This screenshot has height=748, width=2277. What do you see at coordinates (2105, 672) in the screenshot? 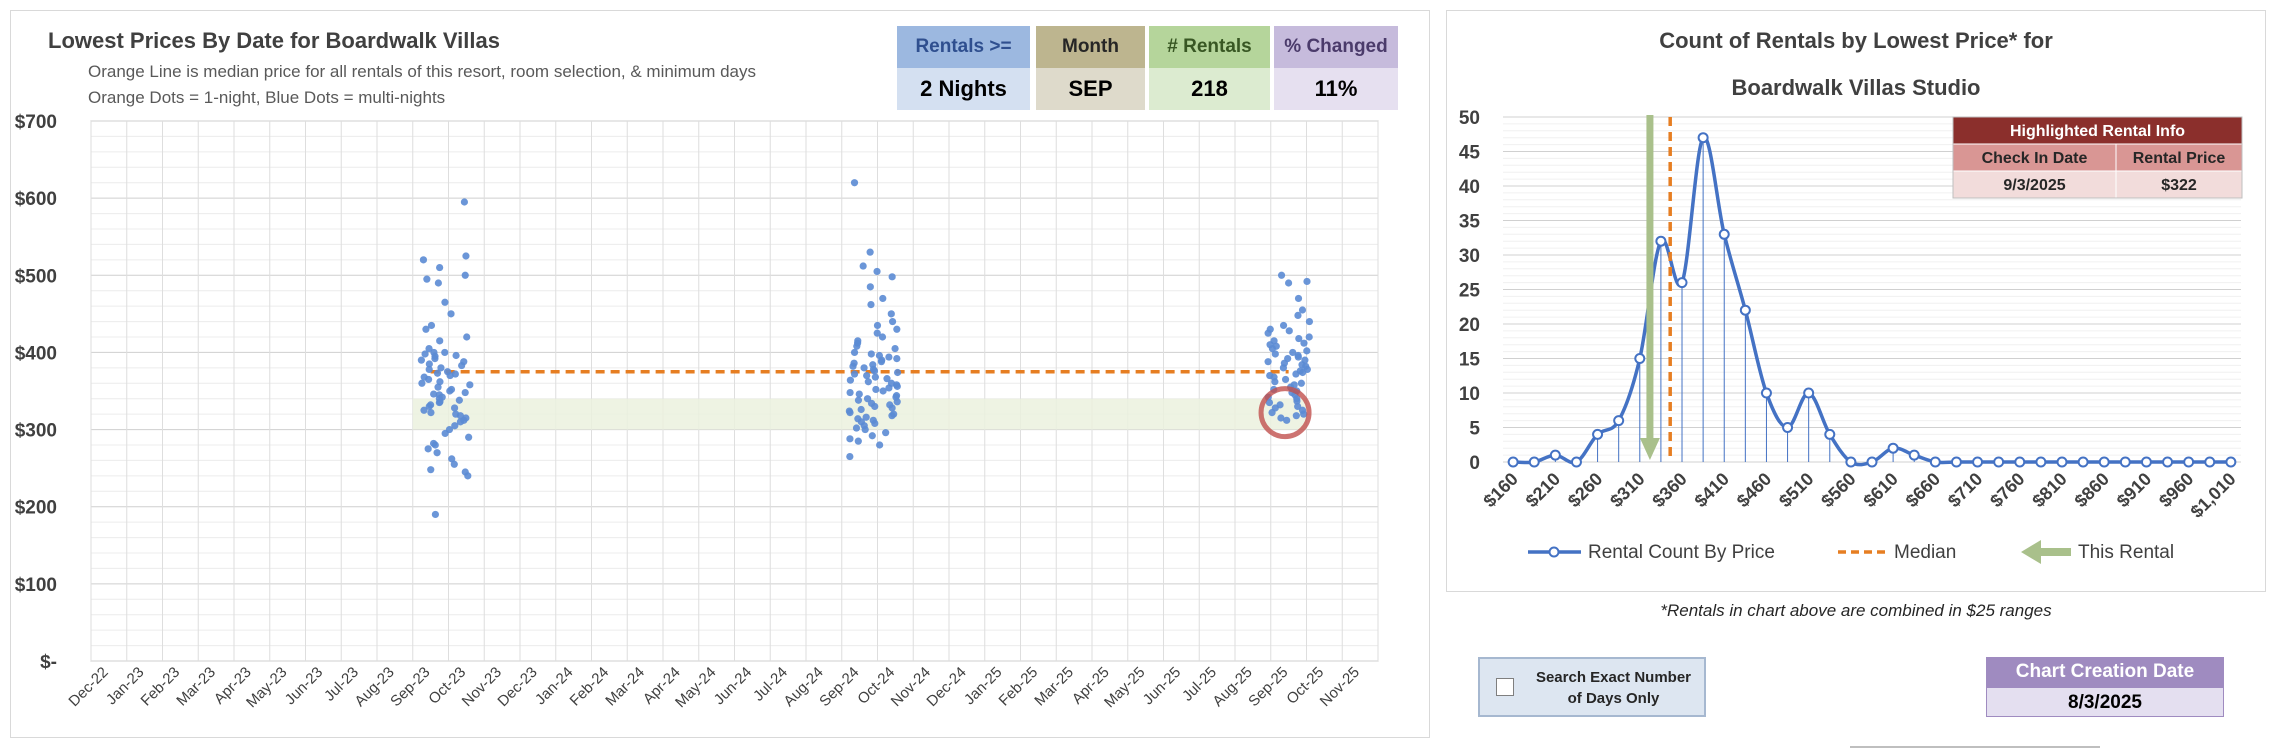
I see `creation-date-label: Chart Creation Date` at bounding box center [2105, 672].